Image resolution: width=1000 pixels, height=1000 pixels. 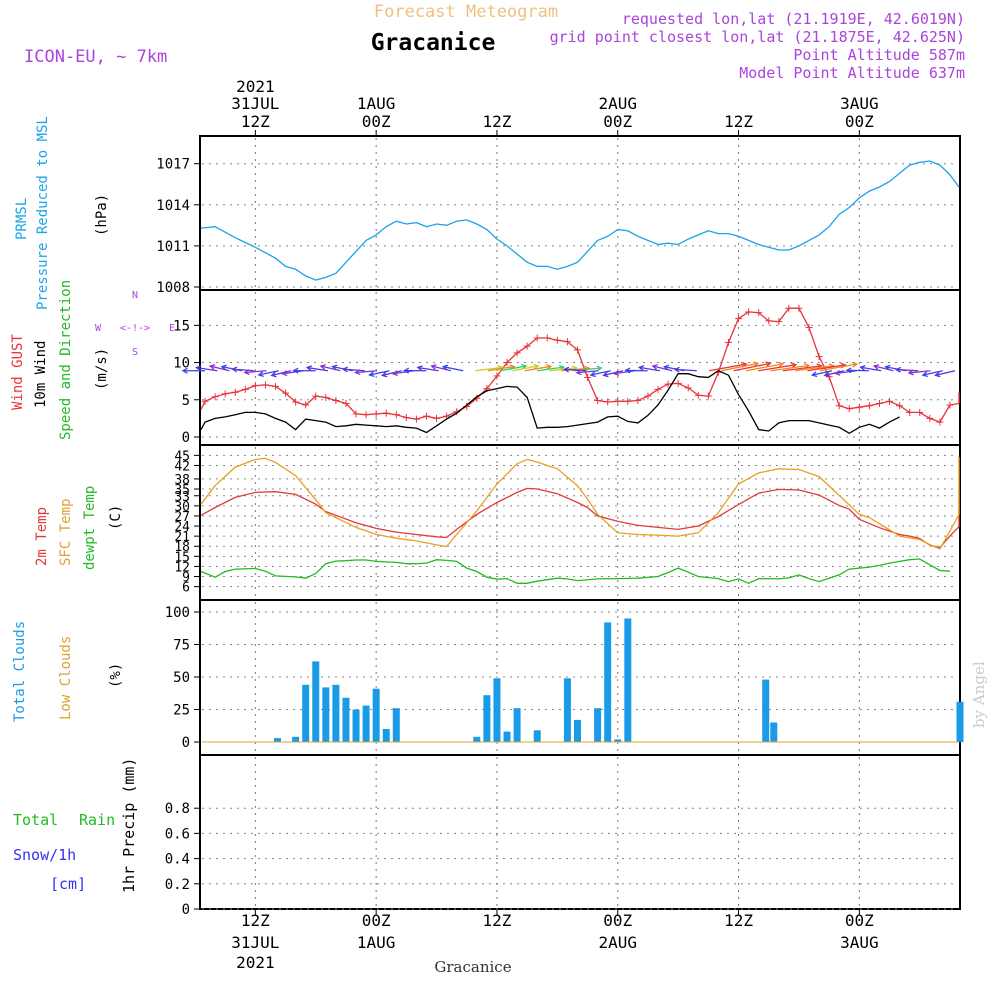 I want to click on station-title: Gracanice, so click(x=433, y=43).